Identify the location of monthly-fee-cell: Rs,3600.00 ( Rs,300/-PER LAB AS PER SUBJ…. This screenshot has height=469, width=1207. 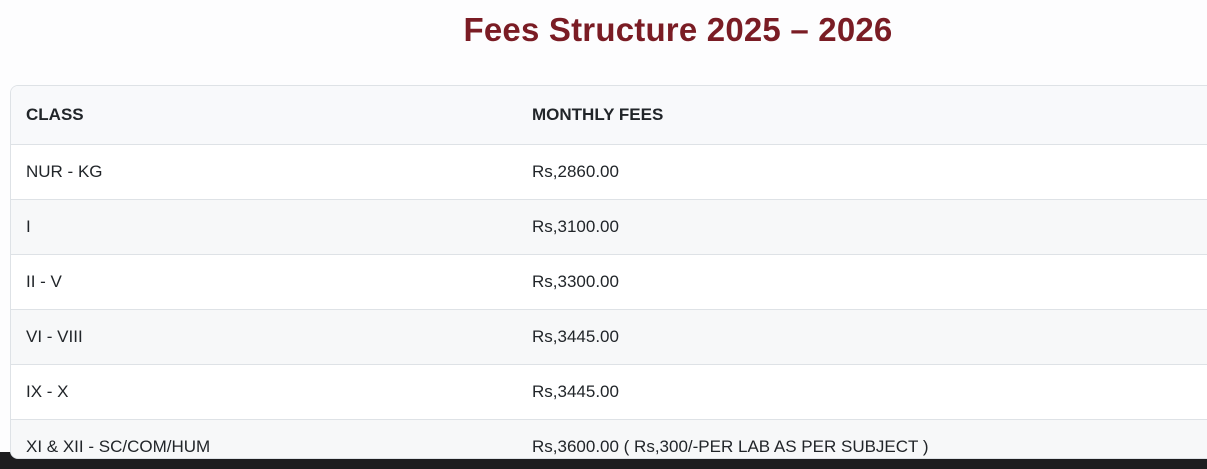
(862, 438).